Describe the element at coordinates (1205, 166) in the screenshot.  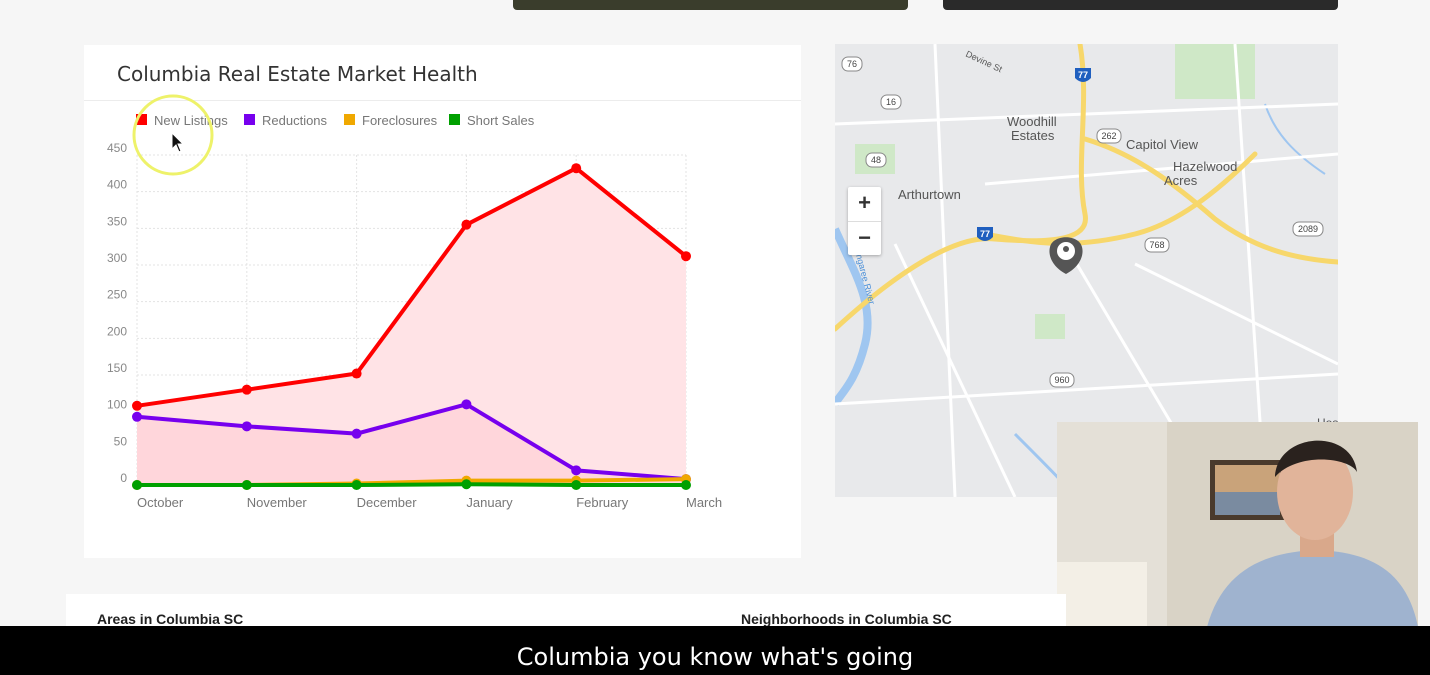
I see `map-label-hazelwood: Hazelwood` at that location.